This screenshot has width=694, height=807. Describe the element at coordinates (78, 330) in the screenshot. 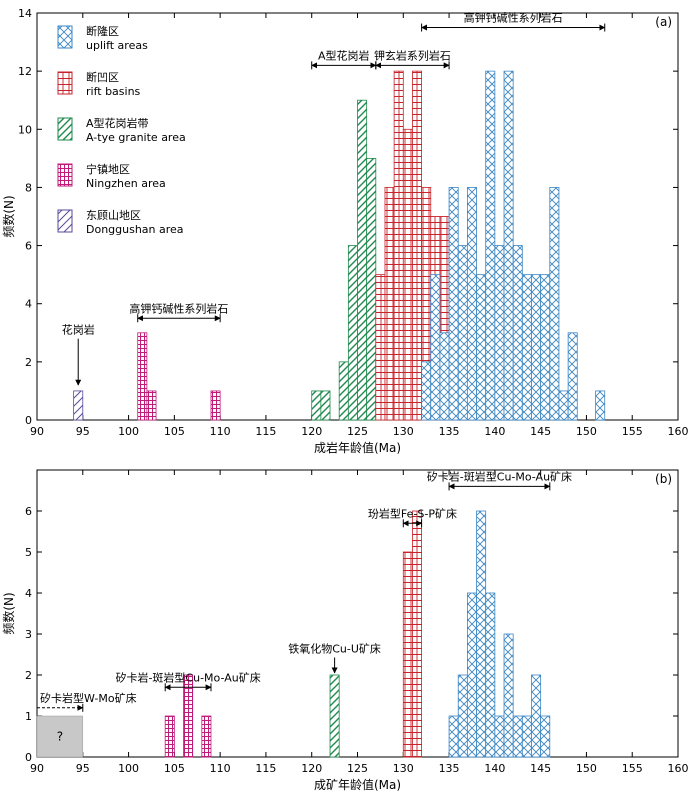

I see `annotation-label: 花岗岩` at that location.